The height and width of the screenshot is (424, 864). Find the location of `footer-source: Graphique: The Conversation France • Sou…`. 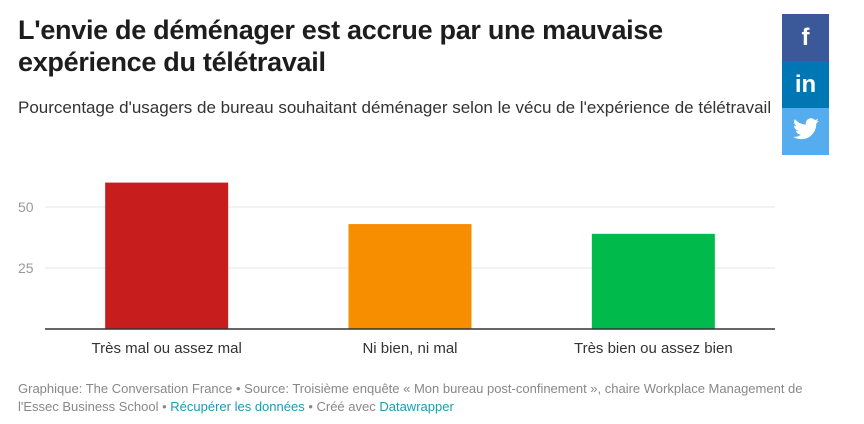

footer-source: Graphique: The Conversation France • Sou… is located at coordinates (410, 397).